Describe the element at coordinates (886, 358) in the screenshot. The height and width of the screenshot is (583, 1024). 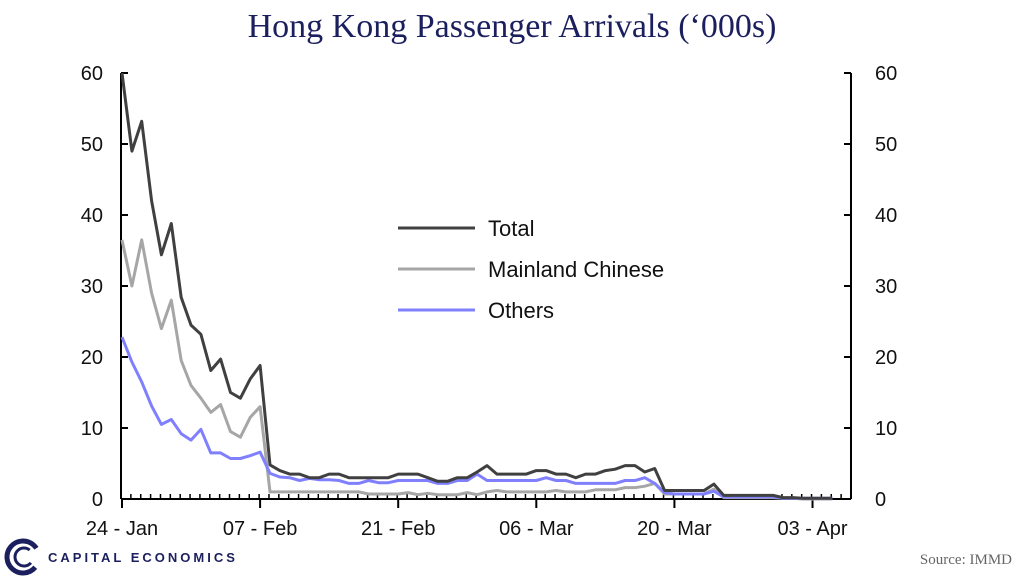
I see `y-tick-label-right: 20` at that location.